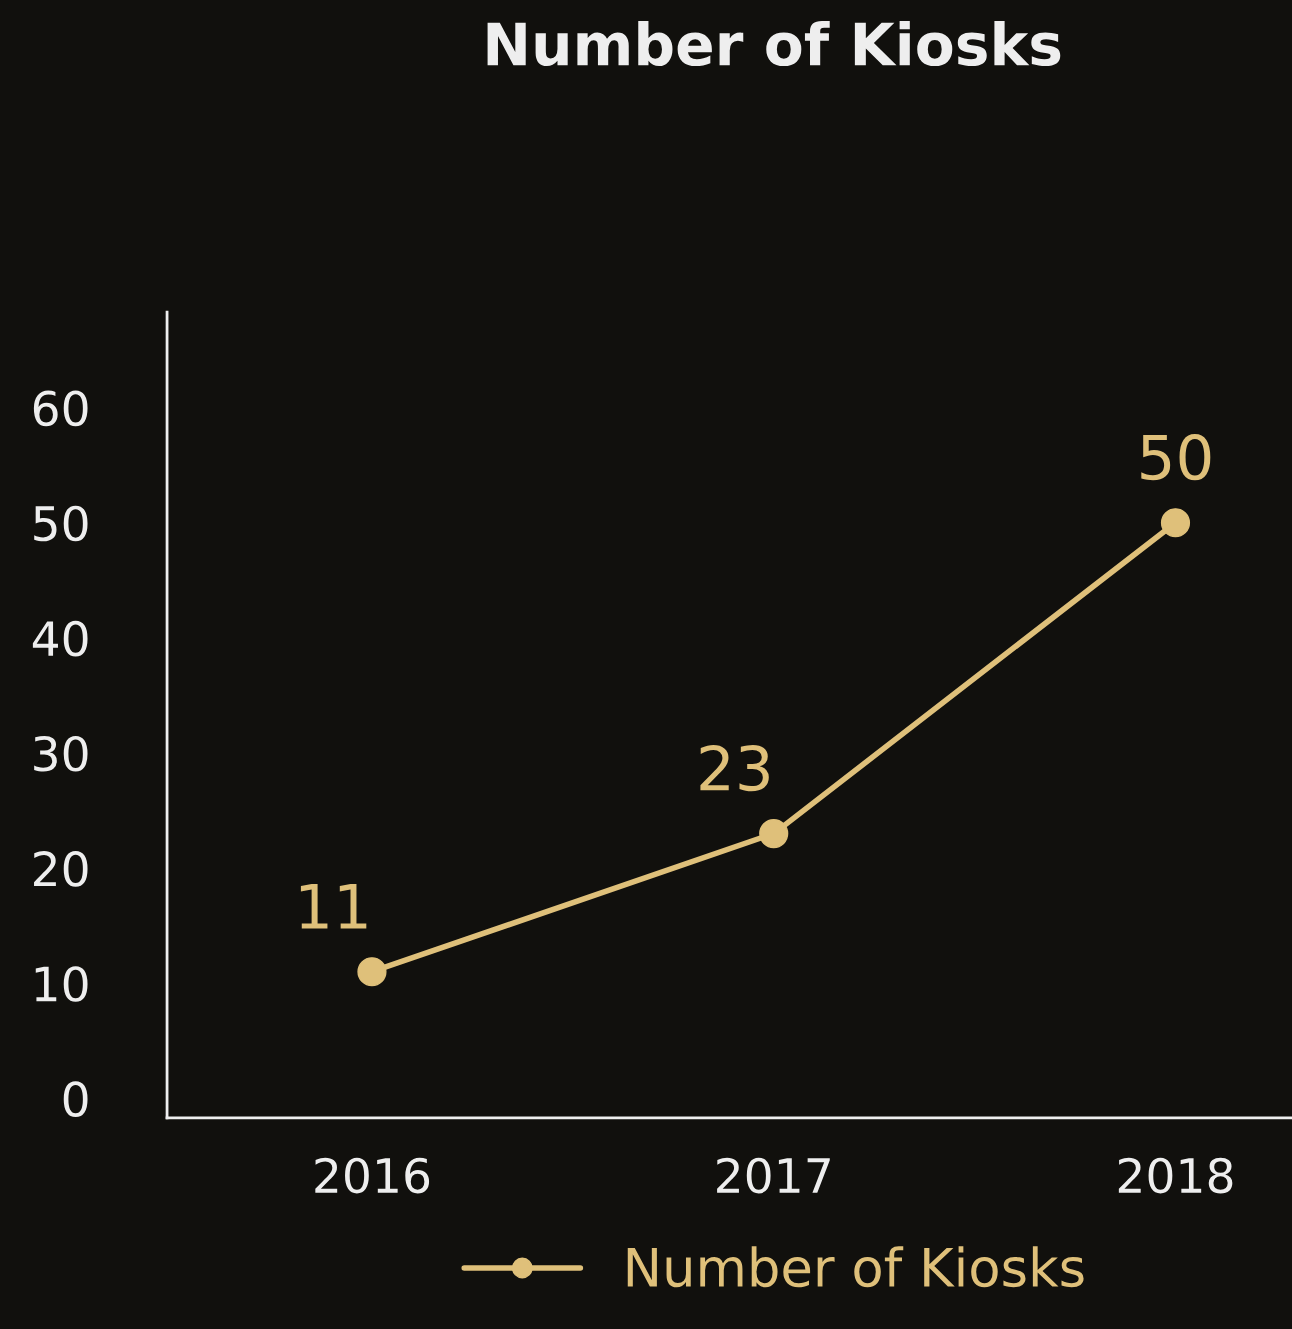 The width and height of the screenshot is (1292, 1329). I want to click on data-label: 23, so click(734, 768).